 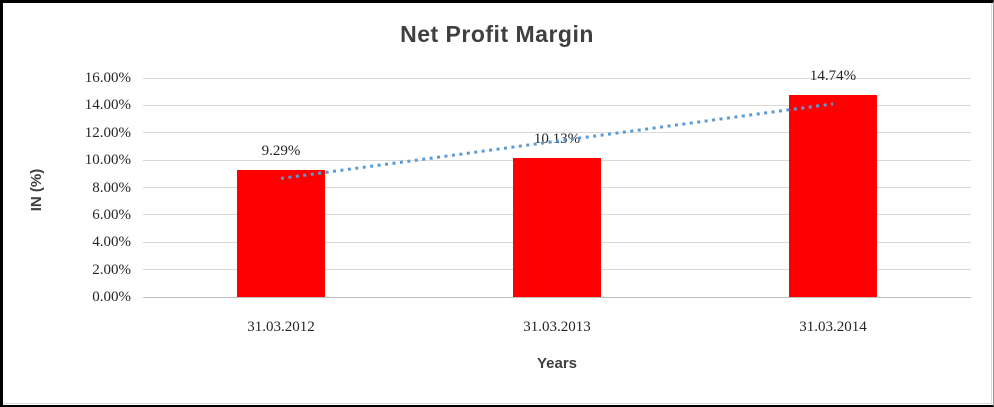 What do you see at coordinates (557, 139) in the screenshot?
I see `bar-data-label: 10.13%` at bounding box center [557, 139].